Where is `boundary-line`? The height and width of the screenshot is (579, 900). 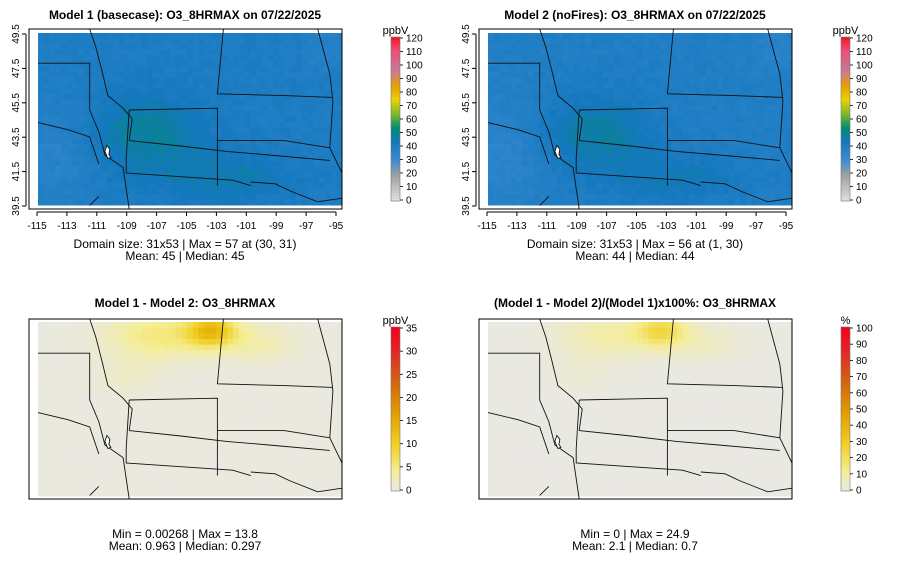 boundary-line is located at coordinates (785, 160).